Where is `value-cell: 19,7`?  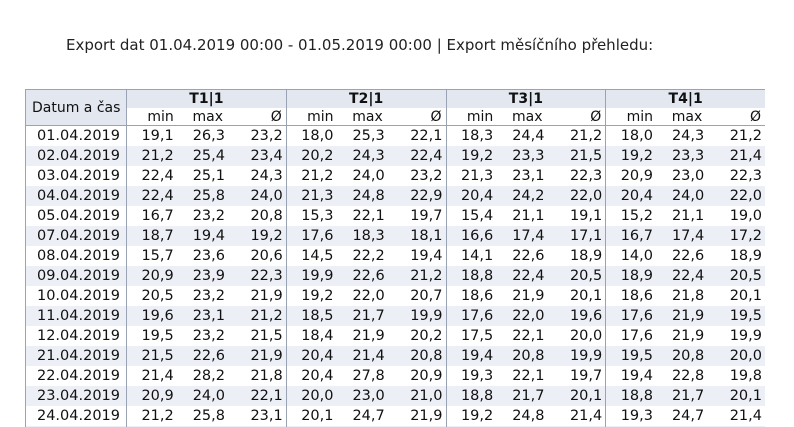
value-cell: 19,7 is located at coordinates (419, 216).